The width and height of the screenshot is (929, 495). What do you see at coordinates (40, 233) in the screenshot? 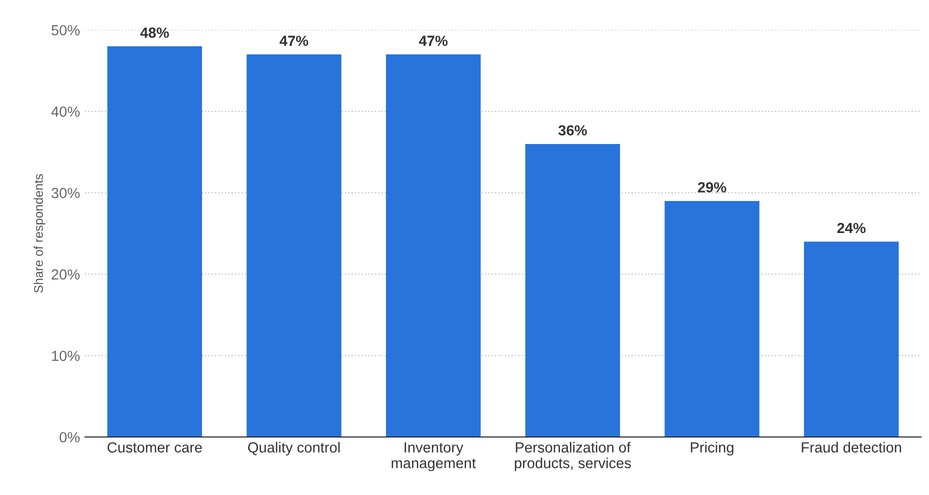
I see `y-axis-title: Share of respondents` at bounding box center [40, 233].